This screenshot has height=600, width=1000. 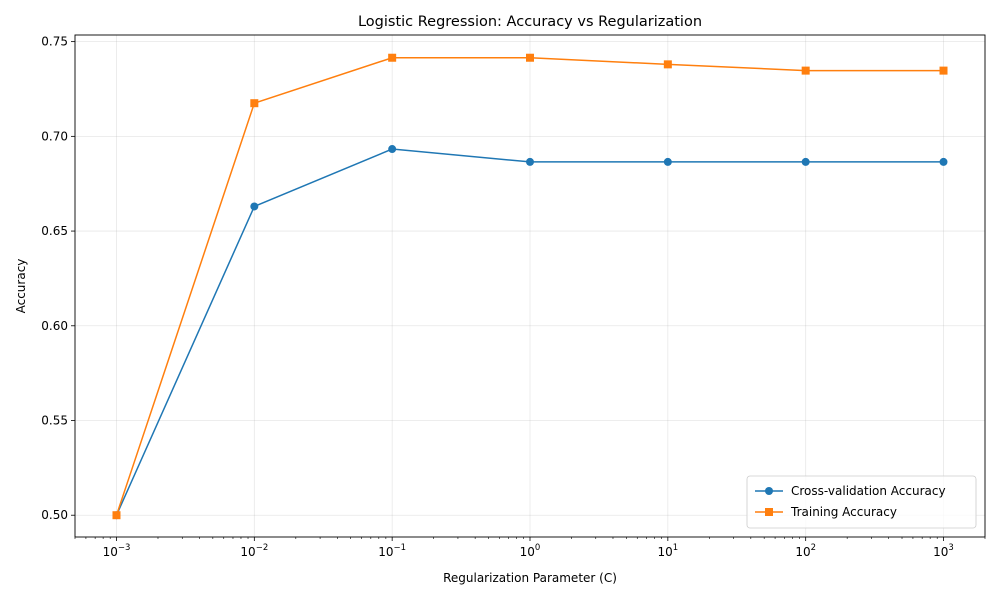 What do you see at coordinates (537, 548) in the screenshot?
I see `x-tick-exponent: 0` at bounding box center [537, 548].